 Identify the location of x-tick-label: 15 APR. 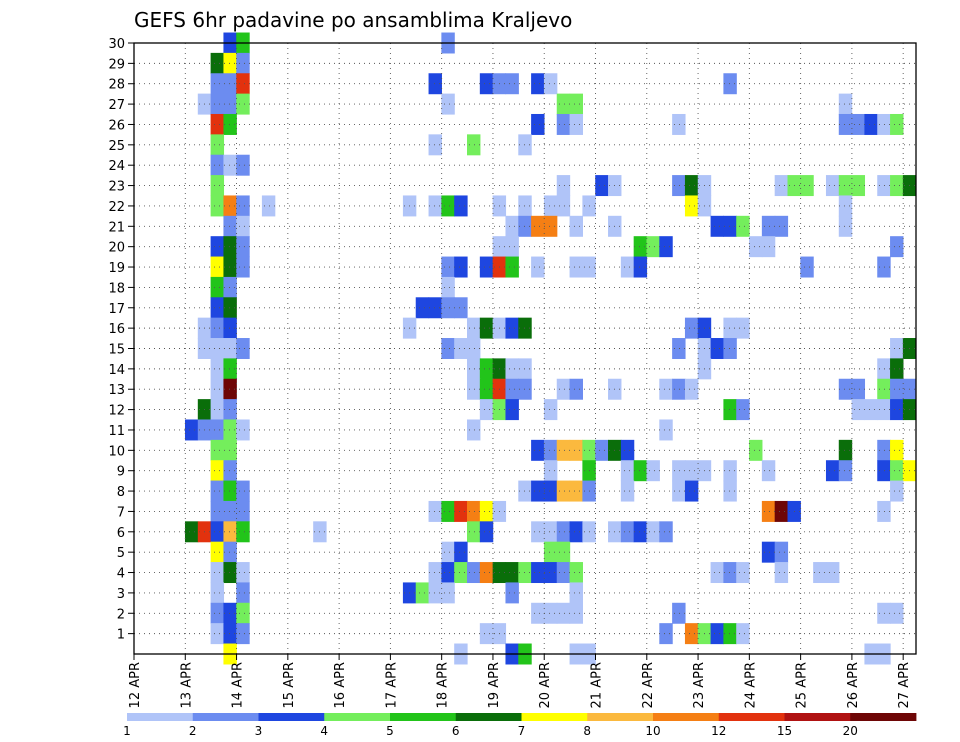
(289, 685).